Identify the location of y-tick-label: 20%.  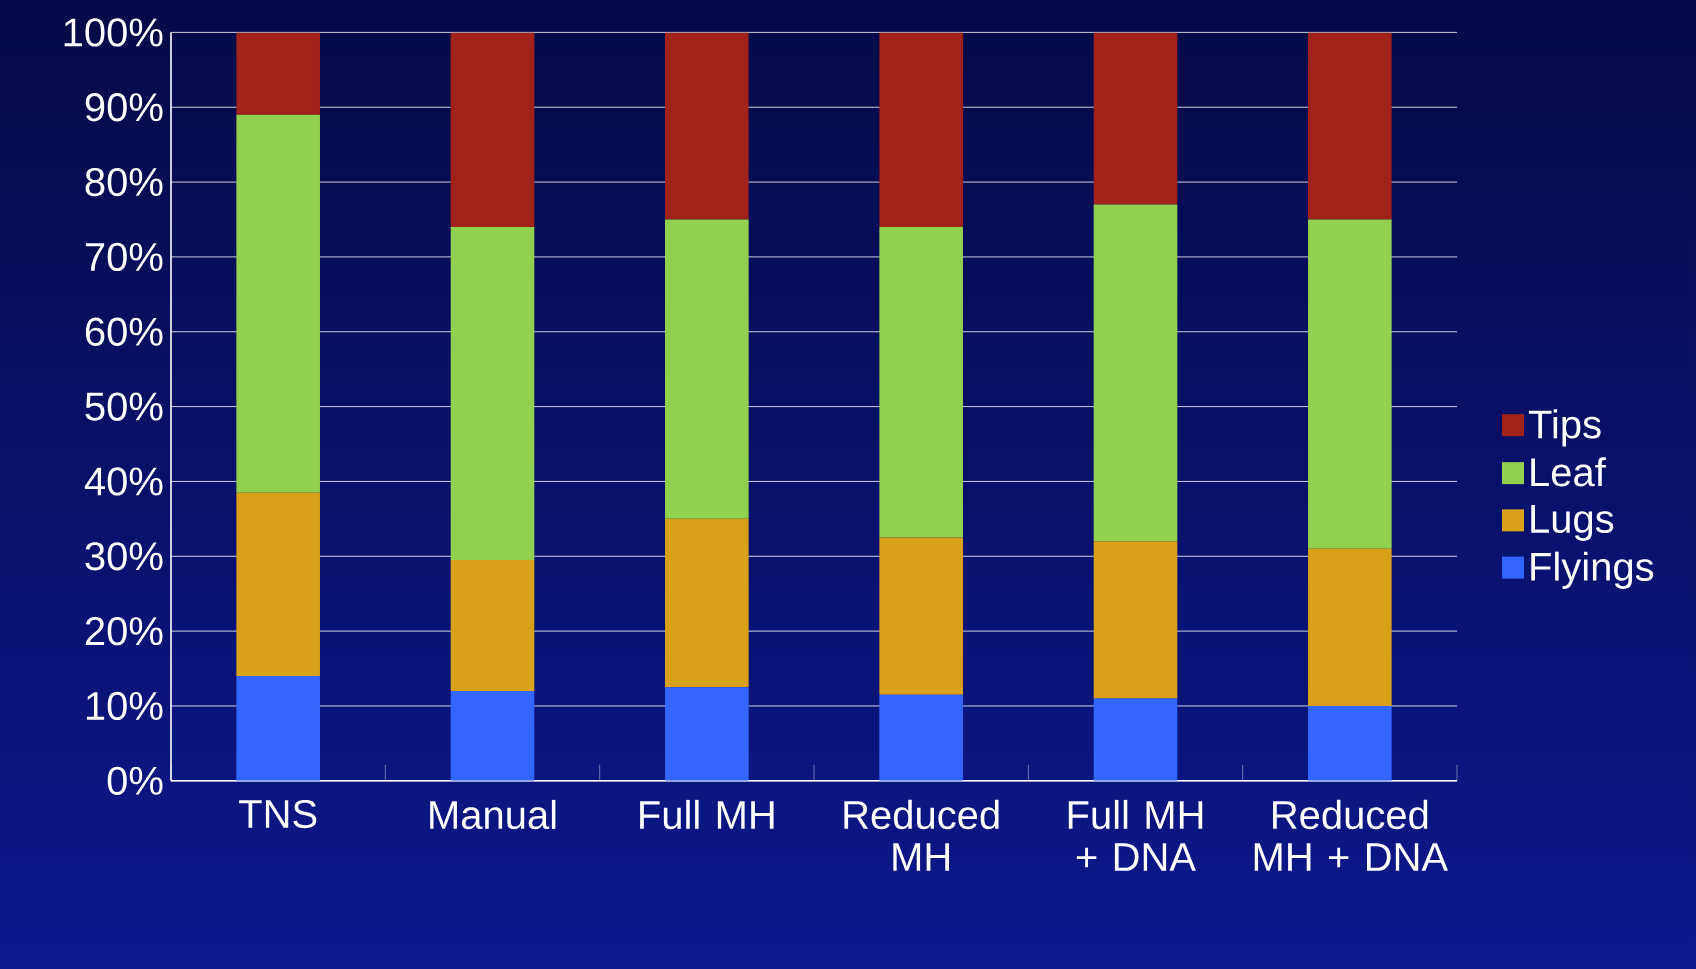
(124, 631).